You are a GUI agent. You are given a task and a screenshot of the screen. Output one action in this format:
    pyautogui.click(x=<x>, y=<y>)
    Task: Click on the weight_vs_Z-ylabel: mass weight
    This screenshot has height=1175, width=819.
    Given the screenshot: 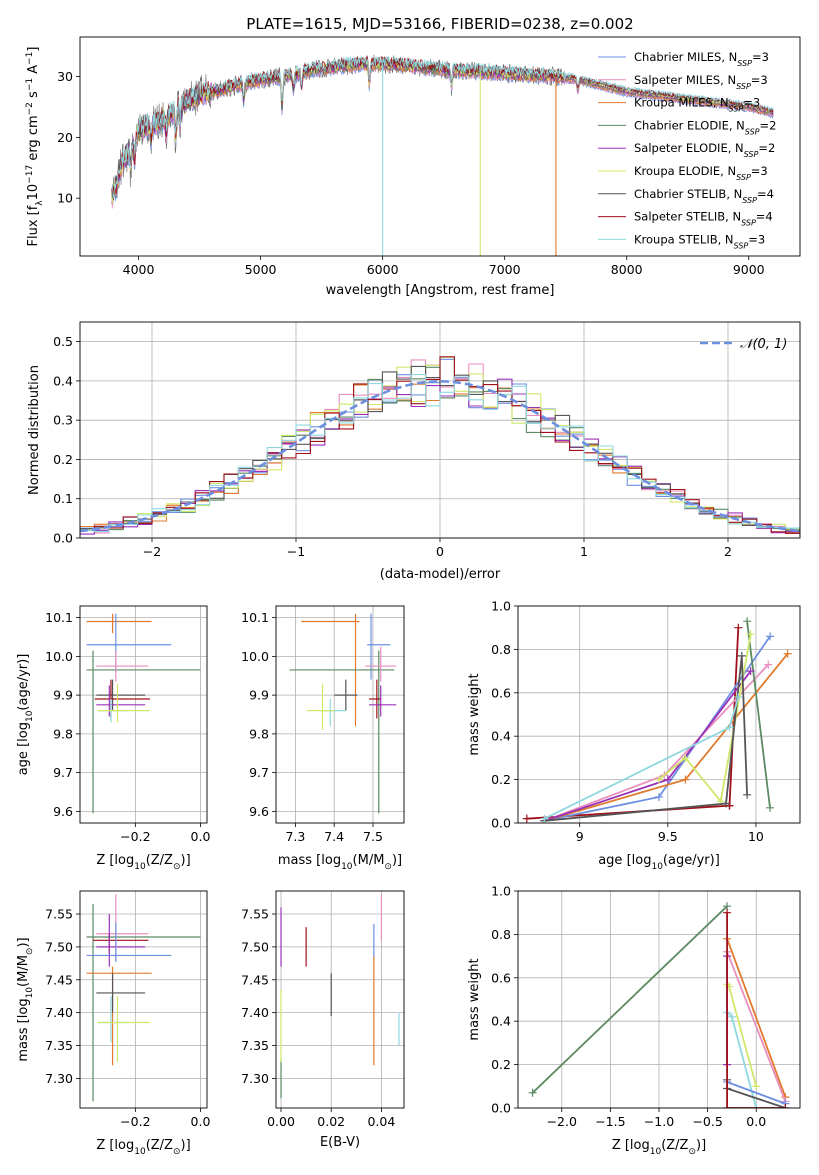 What is the action you would take?
    pyautogui.click(x=474, y=999)
    